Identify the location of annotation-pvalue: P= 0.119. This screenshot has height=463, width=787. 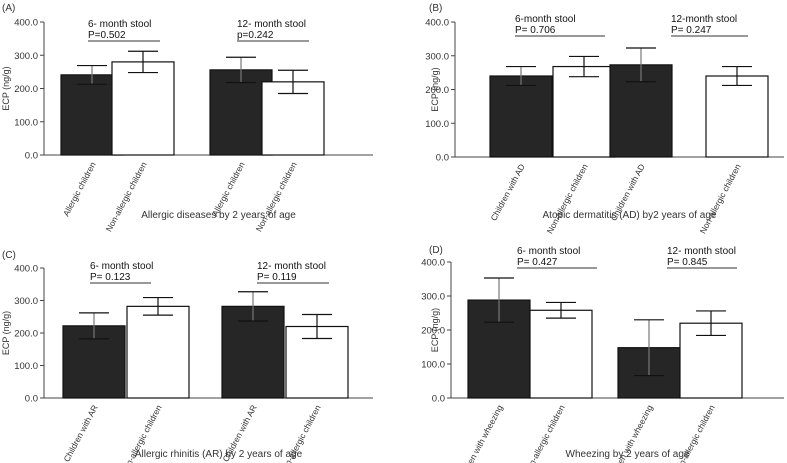
(277, 277).